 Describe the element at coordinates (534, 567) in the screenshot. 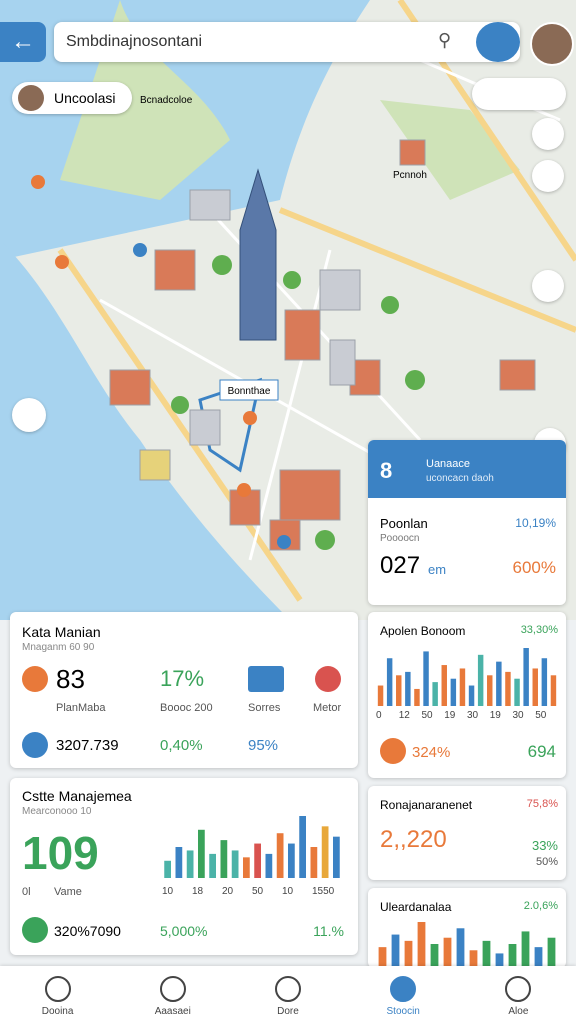

I see `percent: 600%` at that location.